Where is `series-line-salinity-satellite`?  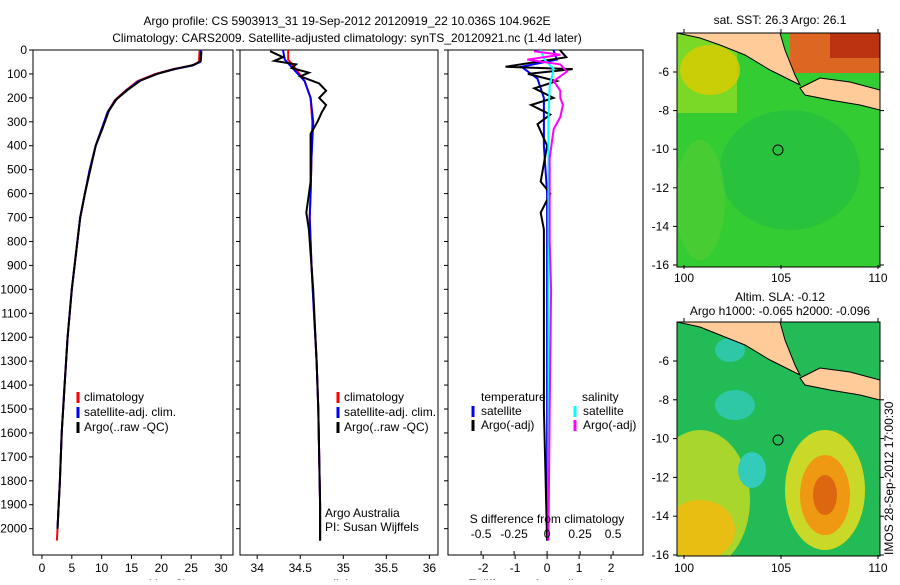
series-line-salinity-satellite is located at coordinates (547, 295).